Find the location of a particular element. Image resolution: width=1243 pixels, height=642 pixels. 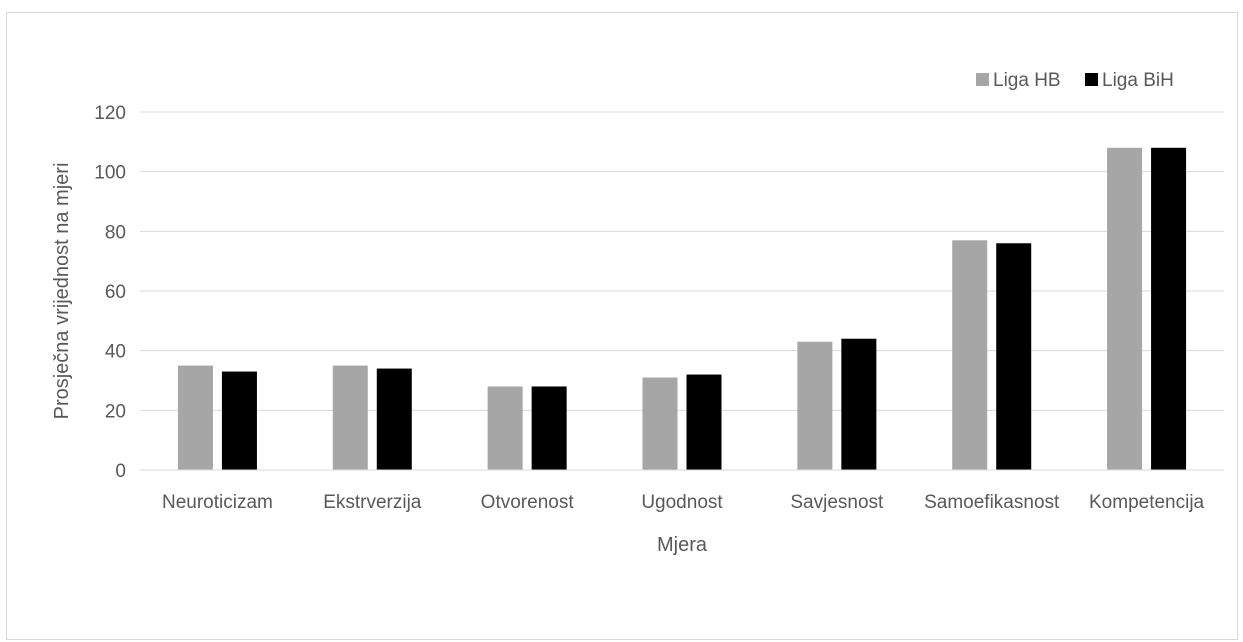

y-tick-label: 100 is located at coordinates (110, 173).